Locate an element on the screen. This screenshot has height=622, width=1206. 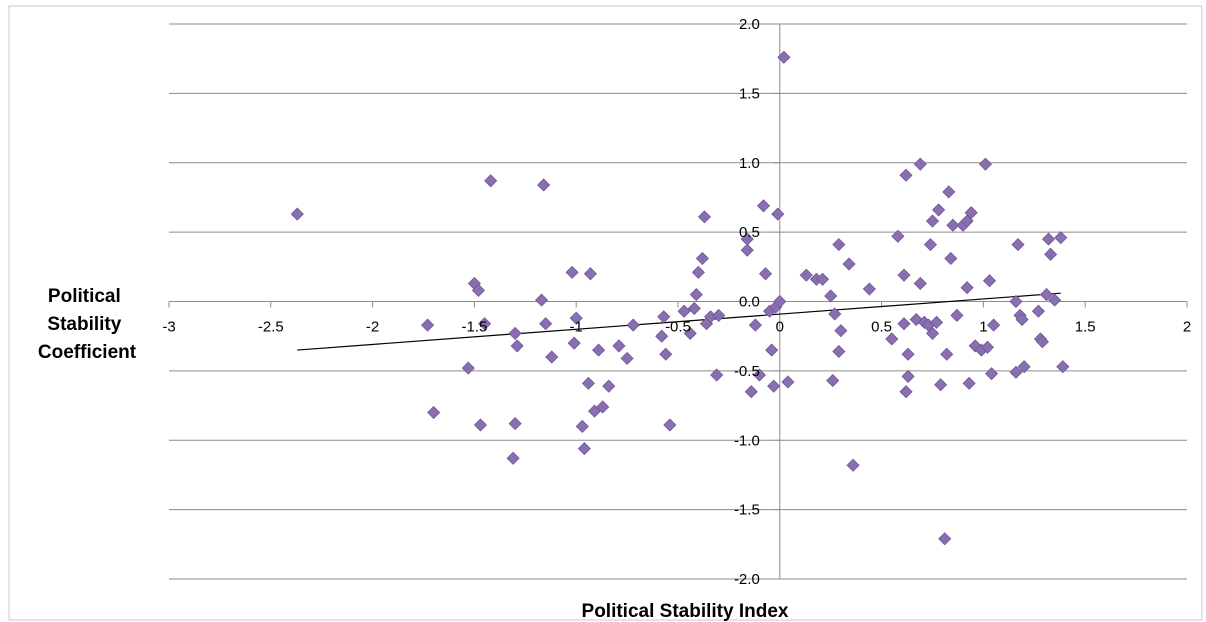
y-axis-title-line-3: Coefficient is located at coordinates (87, 352).